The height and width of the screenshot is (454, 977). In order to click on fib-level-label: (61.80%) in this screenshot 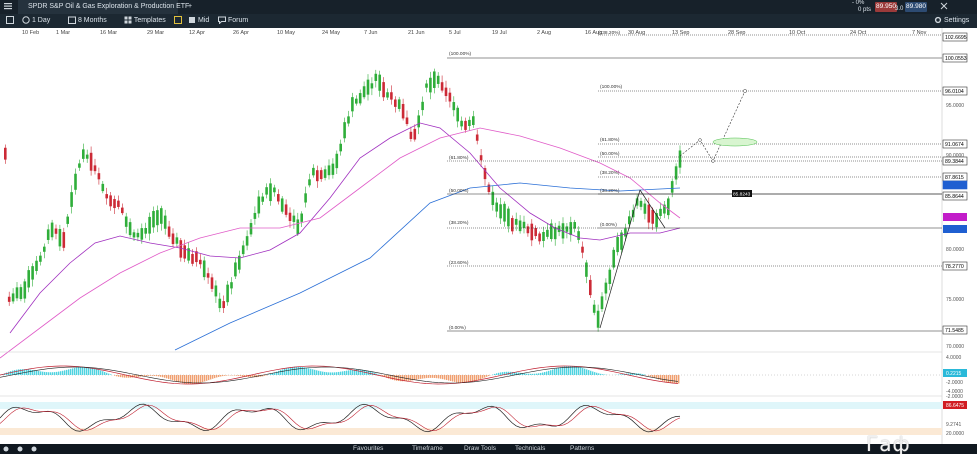, I will do `click(459, 158)`.